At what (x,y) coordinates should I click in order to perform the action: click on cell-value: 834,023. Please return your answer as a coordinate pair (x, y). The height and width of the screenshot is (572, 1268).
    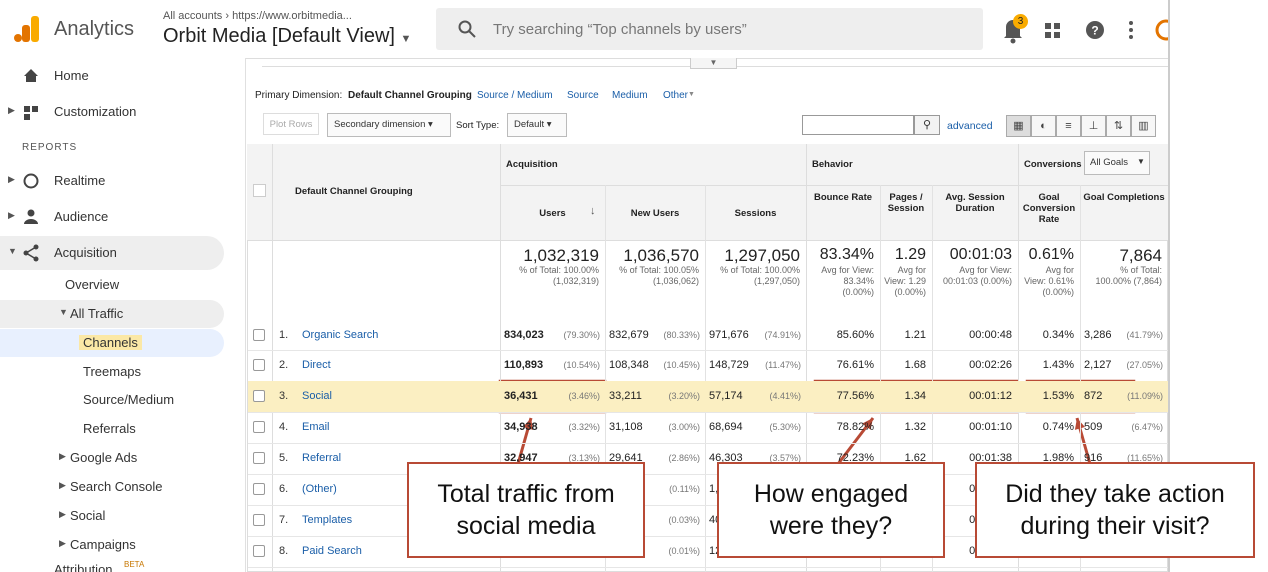
    Looking at the image, I should click on (524, 335).